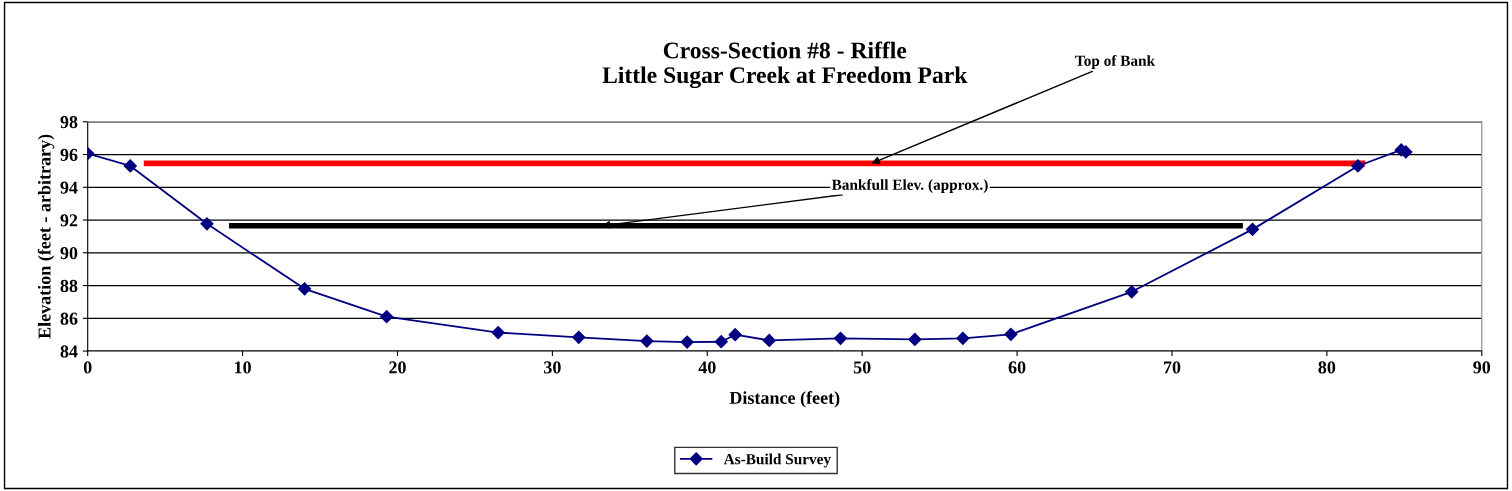 Image resolution: width=1512 pixels, height=491 pixels. What do you see at coordinates (69, 122) in the screenshot?
I see `y-tick-label: 98` at bounding box center [69, 122].